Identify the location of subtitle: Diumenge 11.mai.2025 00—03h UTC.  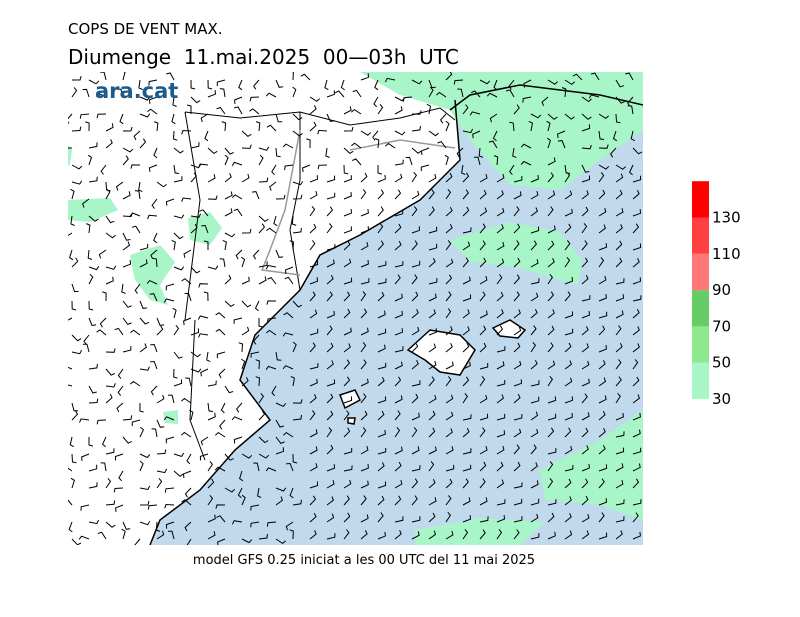
(263, 57).